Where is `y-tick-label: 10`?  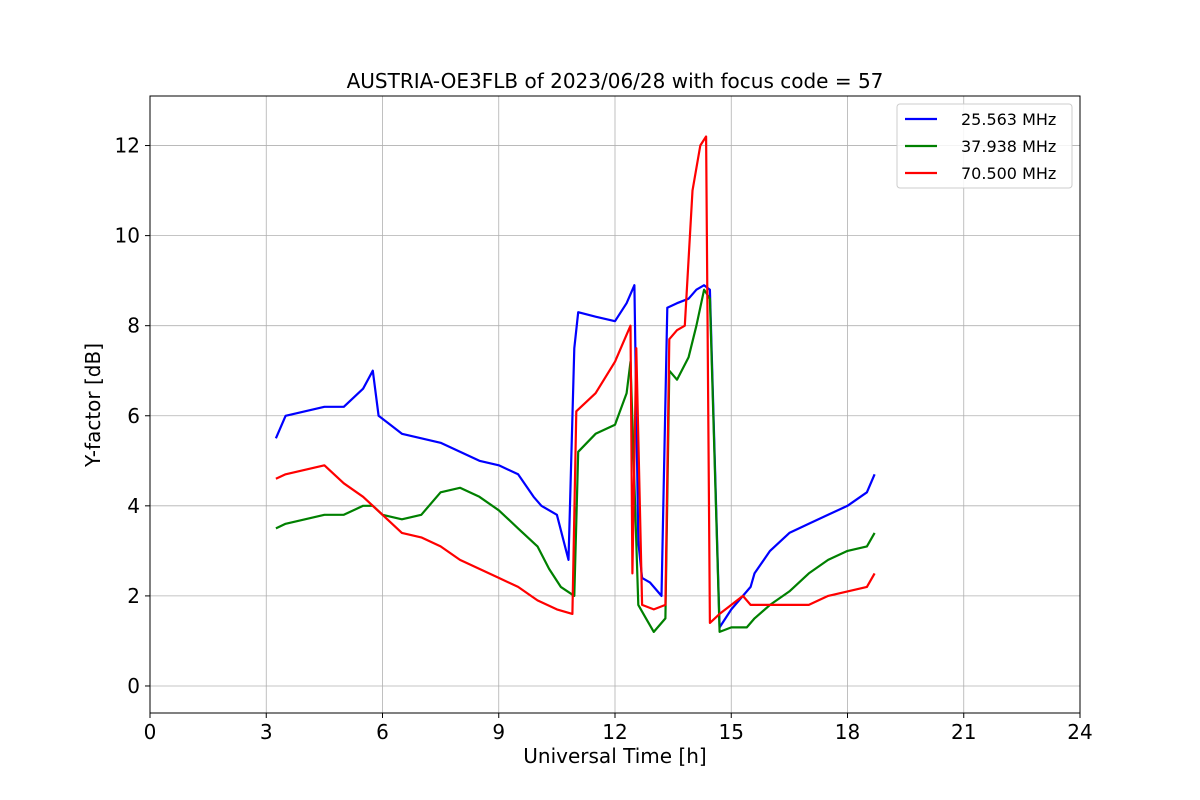 y-tick-label: 10 is located at coordinates (127, 236).